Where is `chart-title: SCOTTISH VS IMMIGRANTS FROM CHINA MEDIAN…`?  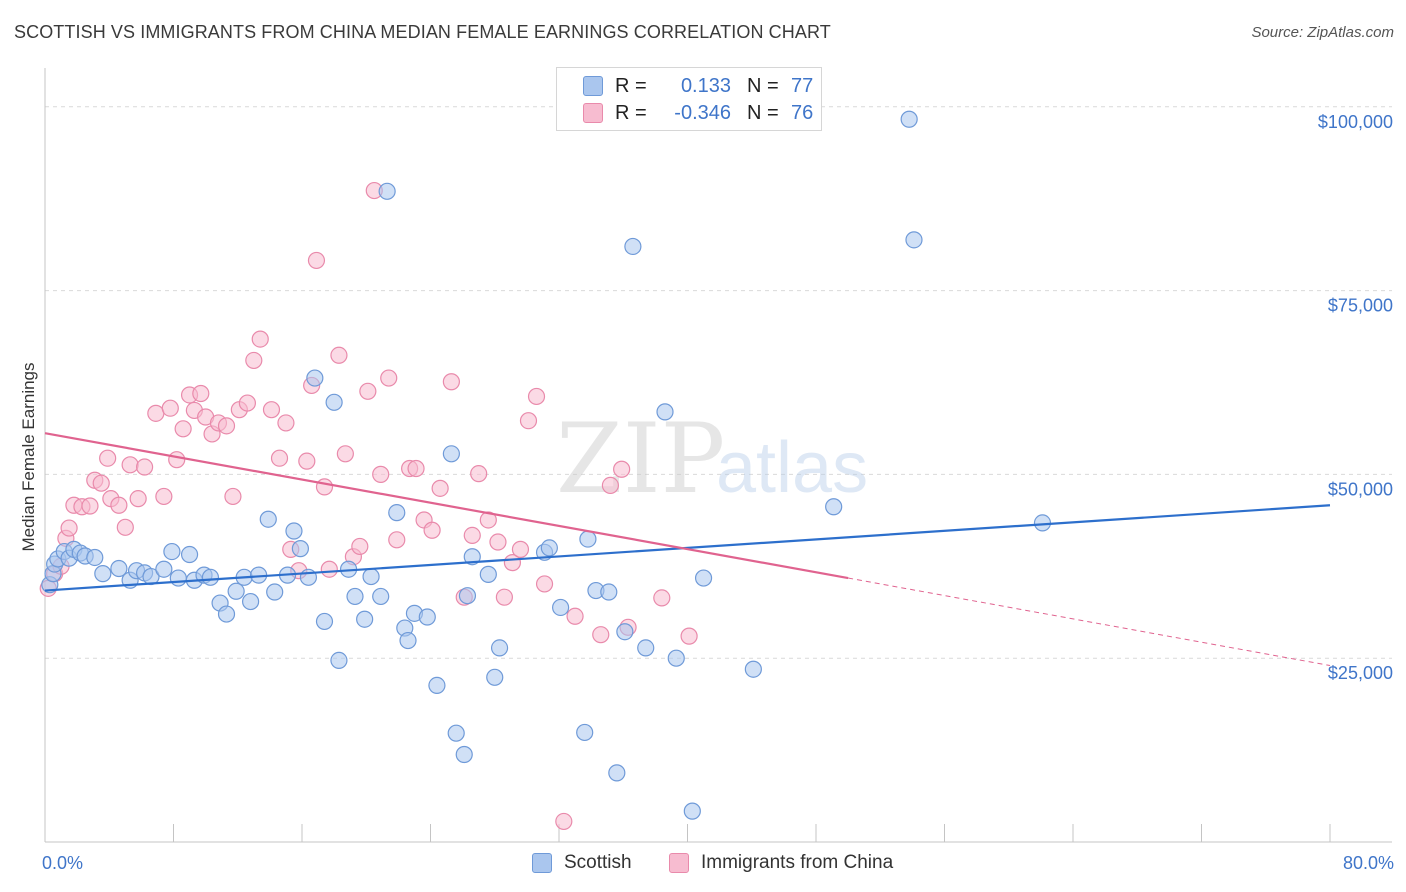 chart-title: SCOTTISH VS IMMIGRANTS FROM CHINA MEDIAN… is located at coordinates (422, 32).